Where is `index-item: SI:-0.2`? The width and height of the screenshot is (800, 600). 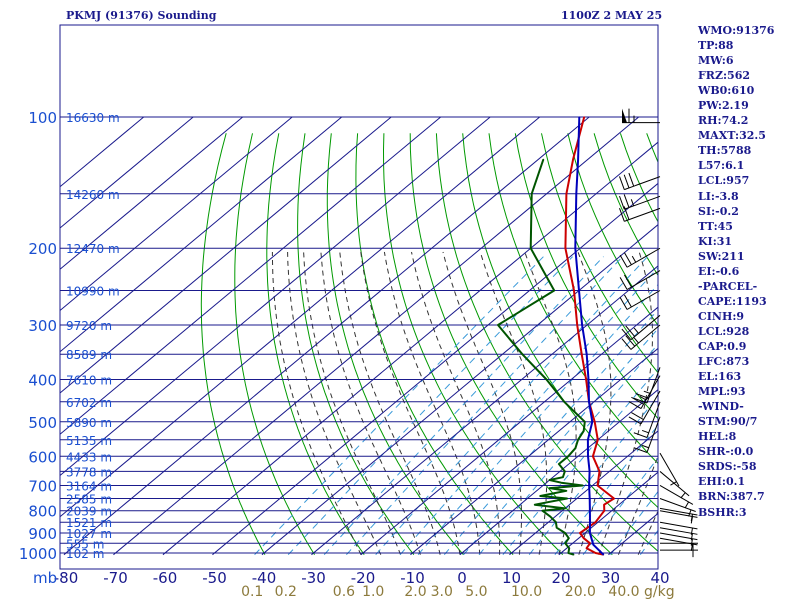 index-item: SI:-0.2 is located at coordinates (718, 211).